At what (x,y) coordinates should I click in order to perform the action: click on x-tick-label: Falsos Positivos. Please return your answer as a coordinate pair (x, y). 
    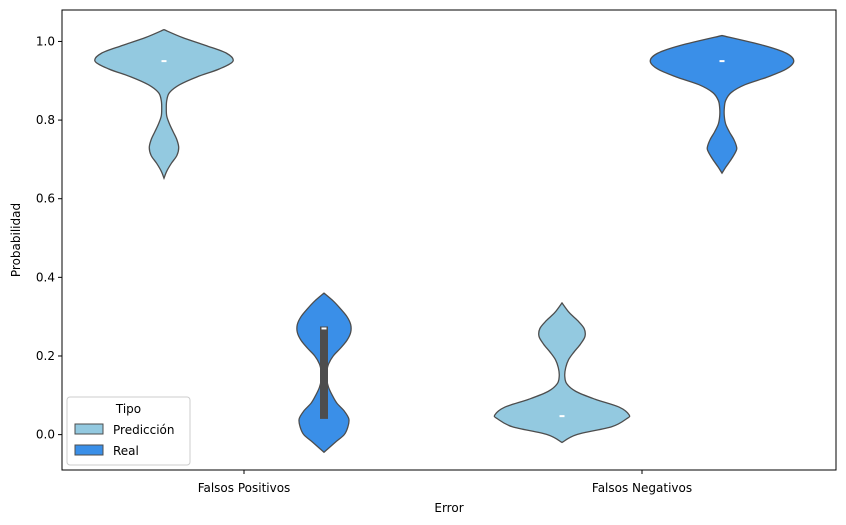
    Looking at the image, I should click on (244, 488).